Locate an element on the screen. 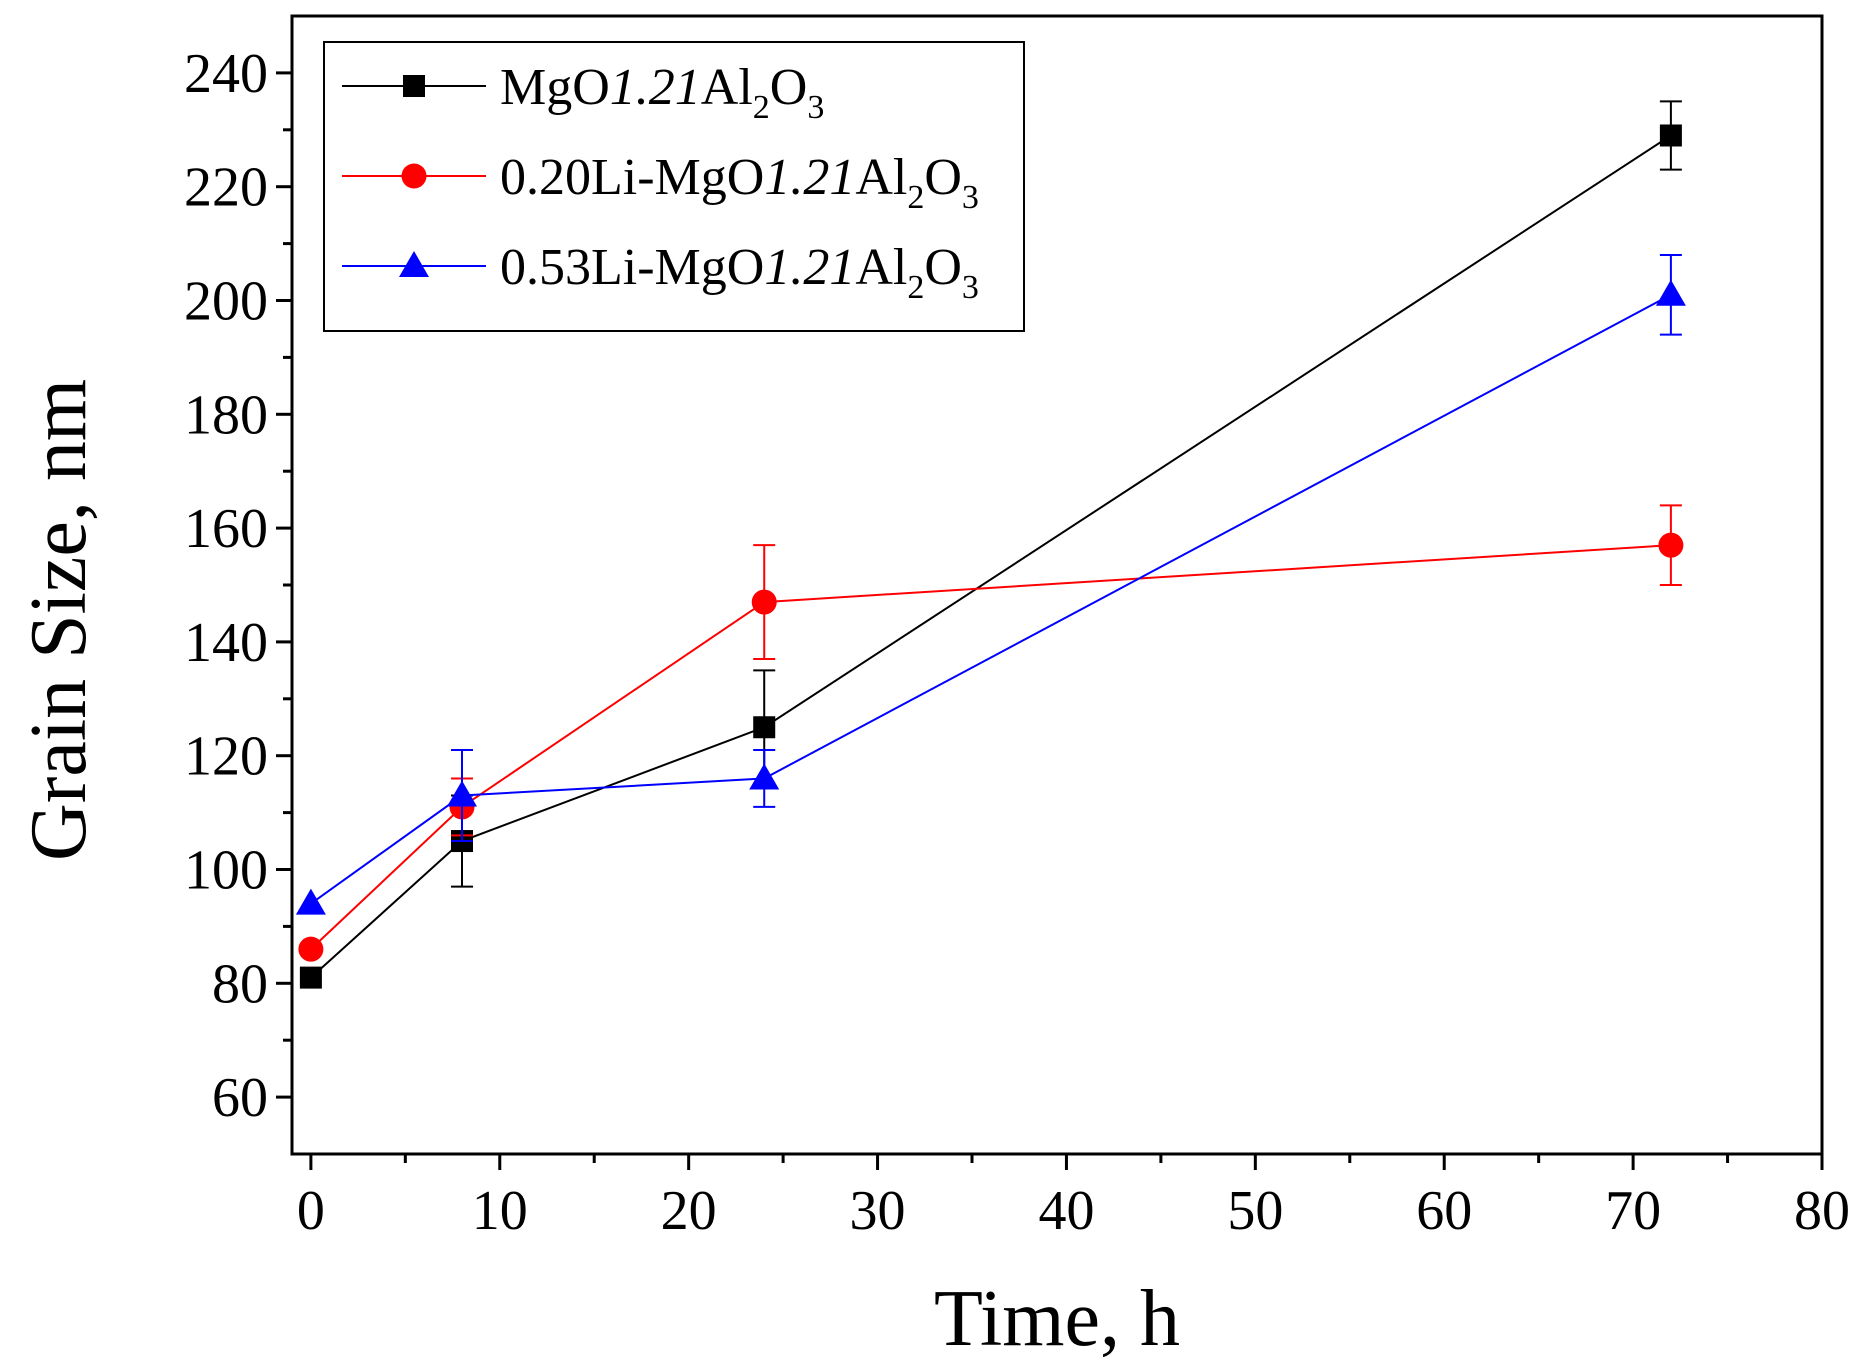 Image resolution: width=1868 pixels, height=1366 pixels. y-tick-label: 220 is located at coordinates (226, 188).